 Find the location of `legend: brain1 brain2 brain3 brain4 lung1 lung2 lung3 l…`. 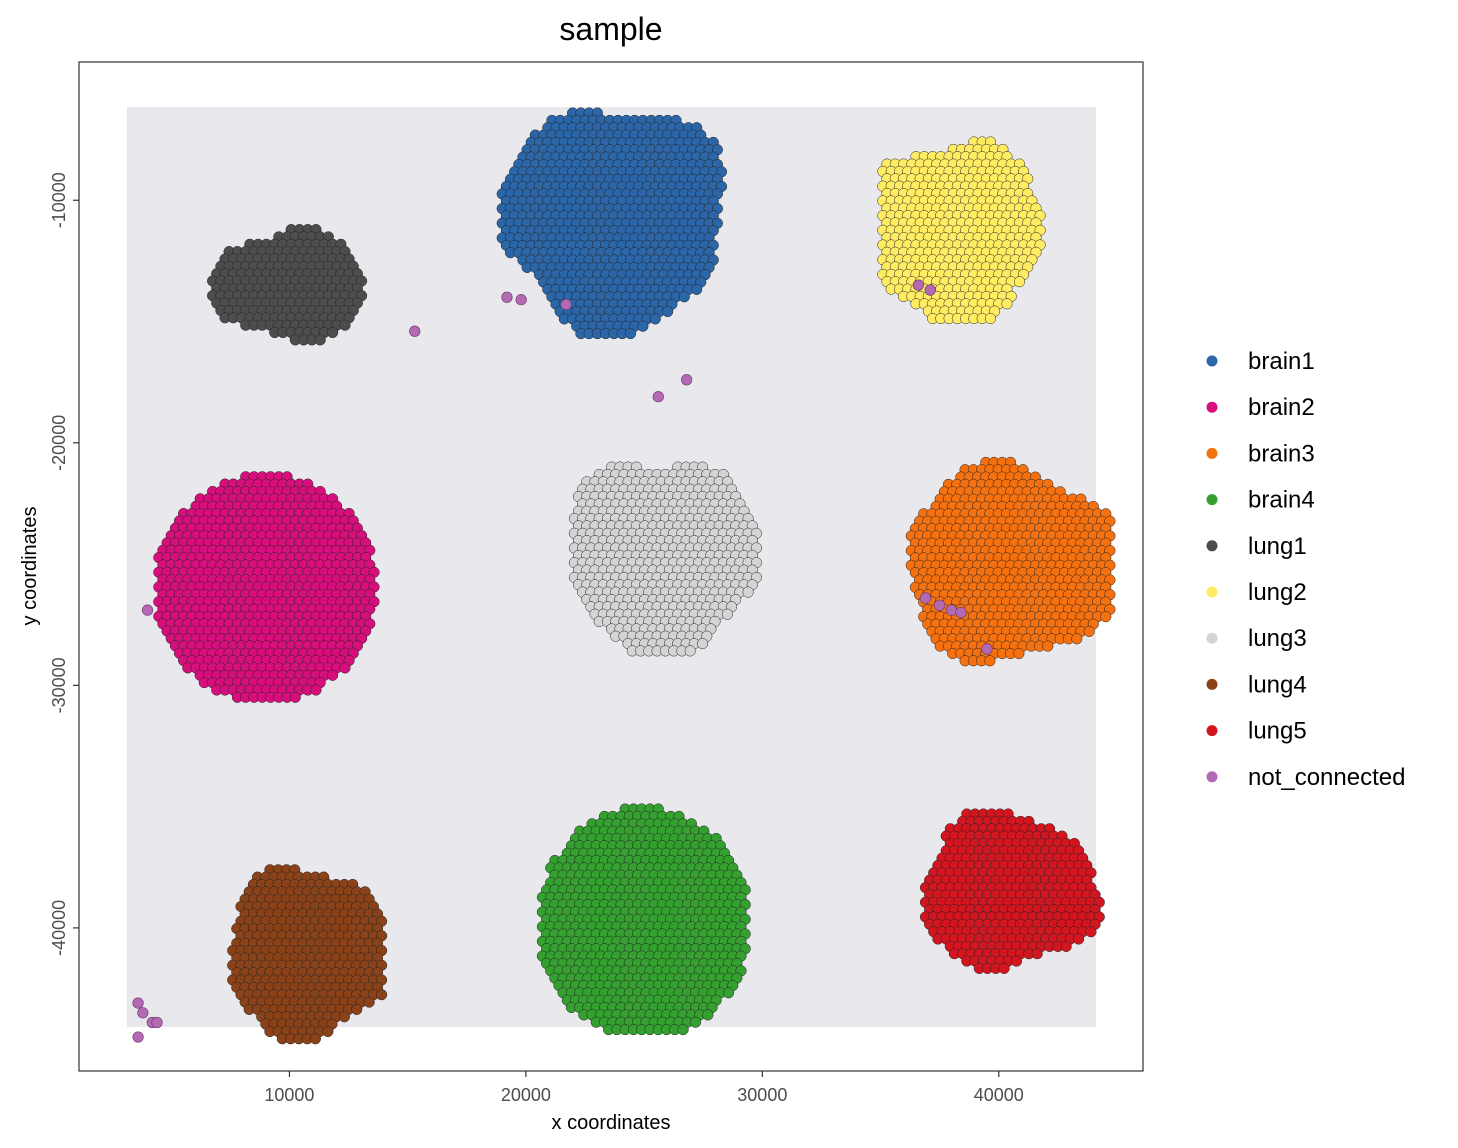

legend: brain1 brain2 brain3 brain4 lung1 lung2 lung3 l… is located at coordinates (1305, 569).